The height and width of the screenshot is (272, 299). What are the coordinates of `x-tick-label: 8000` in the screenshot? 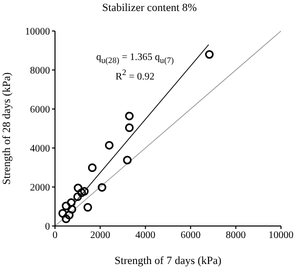 It's located at (236, 236).